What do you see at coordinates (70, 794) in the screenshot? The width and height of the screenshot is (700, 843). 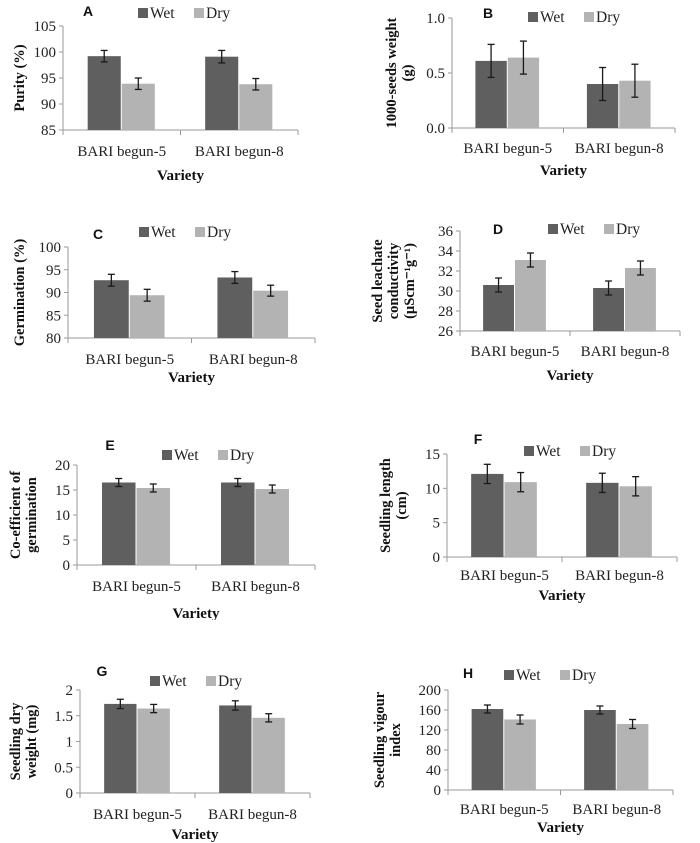 I see `y-tick-label: 0` at bounding box center [70, 794].